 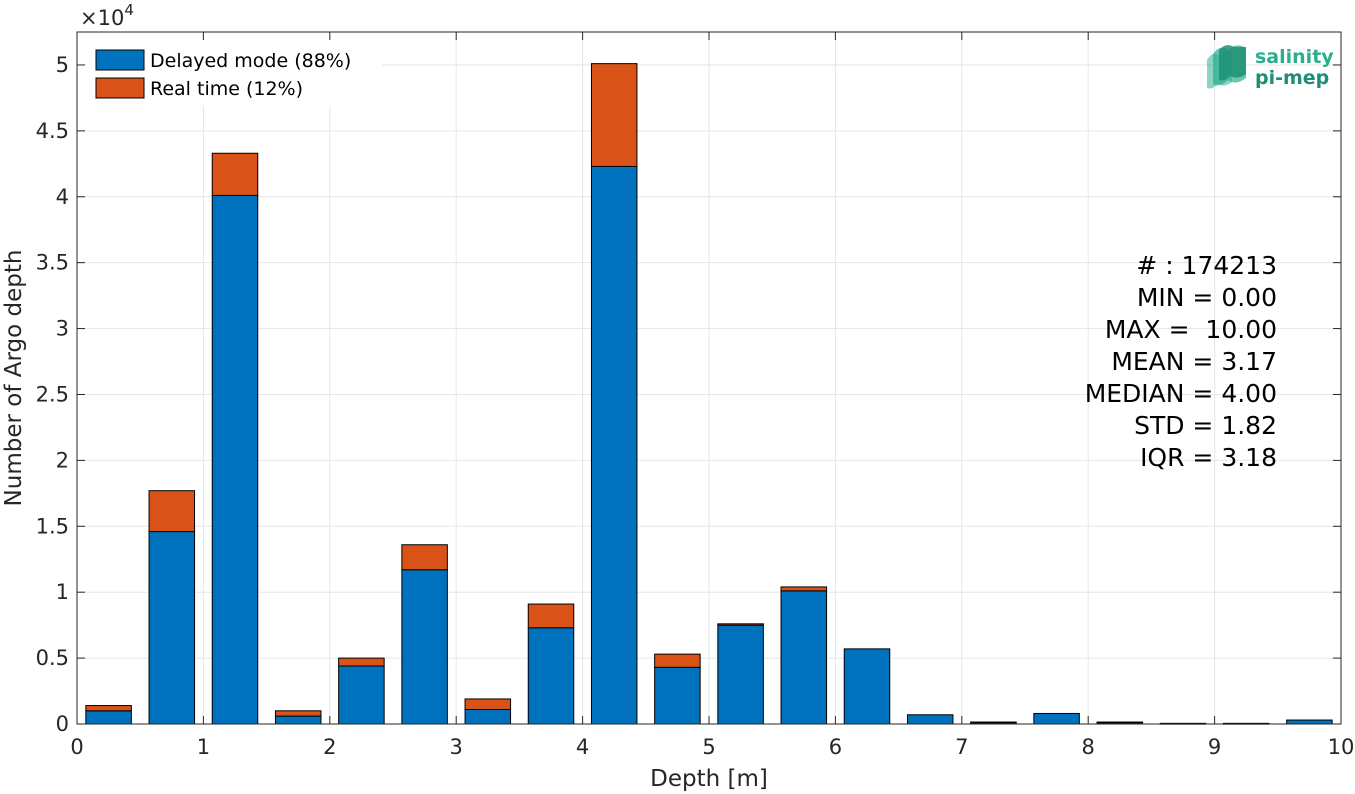 I want to click on logo-line-1: salinity, so click(x=1294, y=57).